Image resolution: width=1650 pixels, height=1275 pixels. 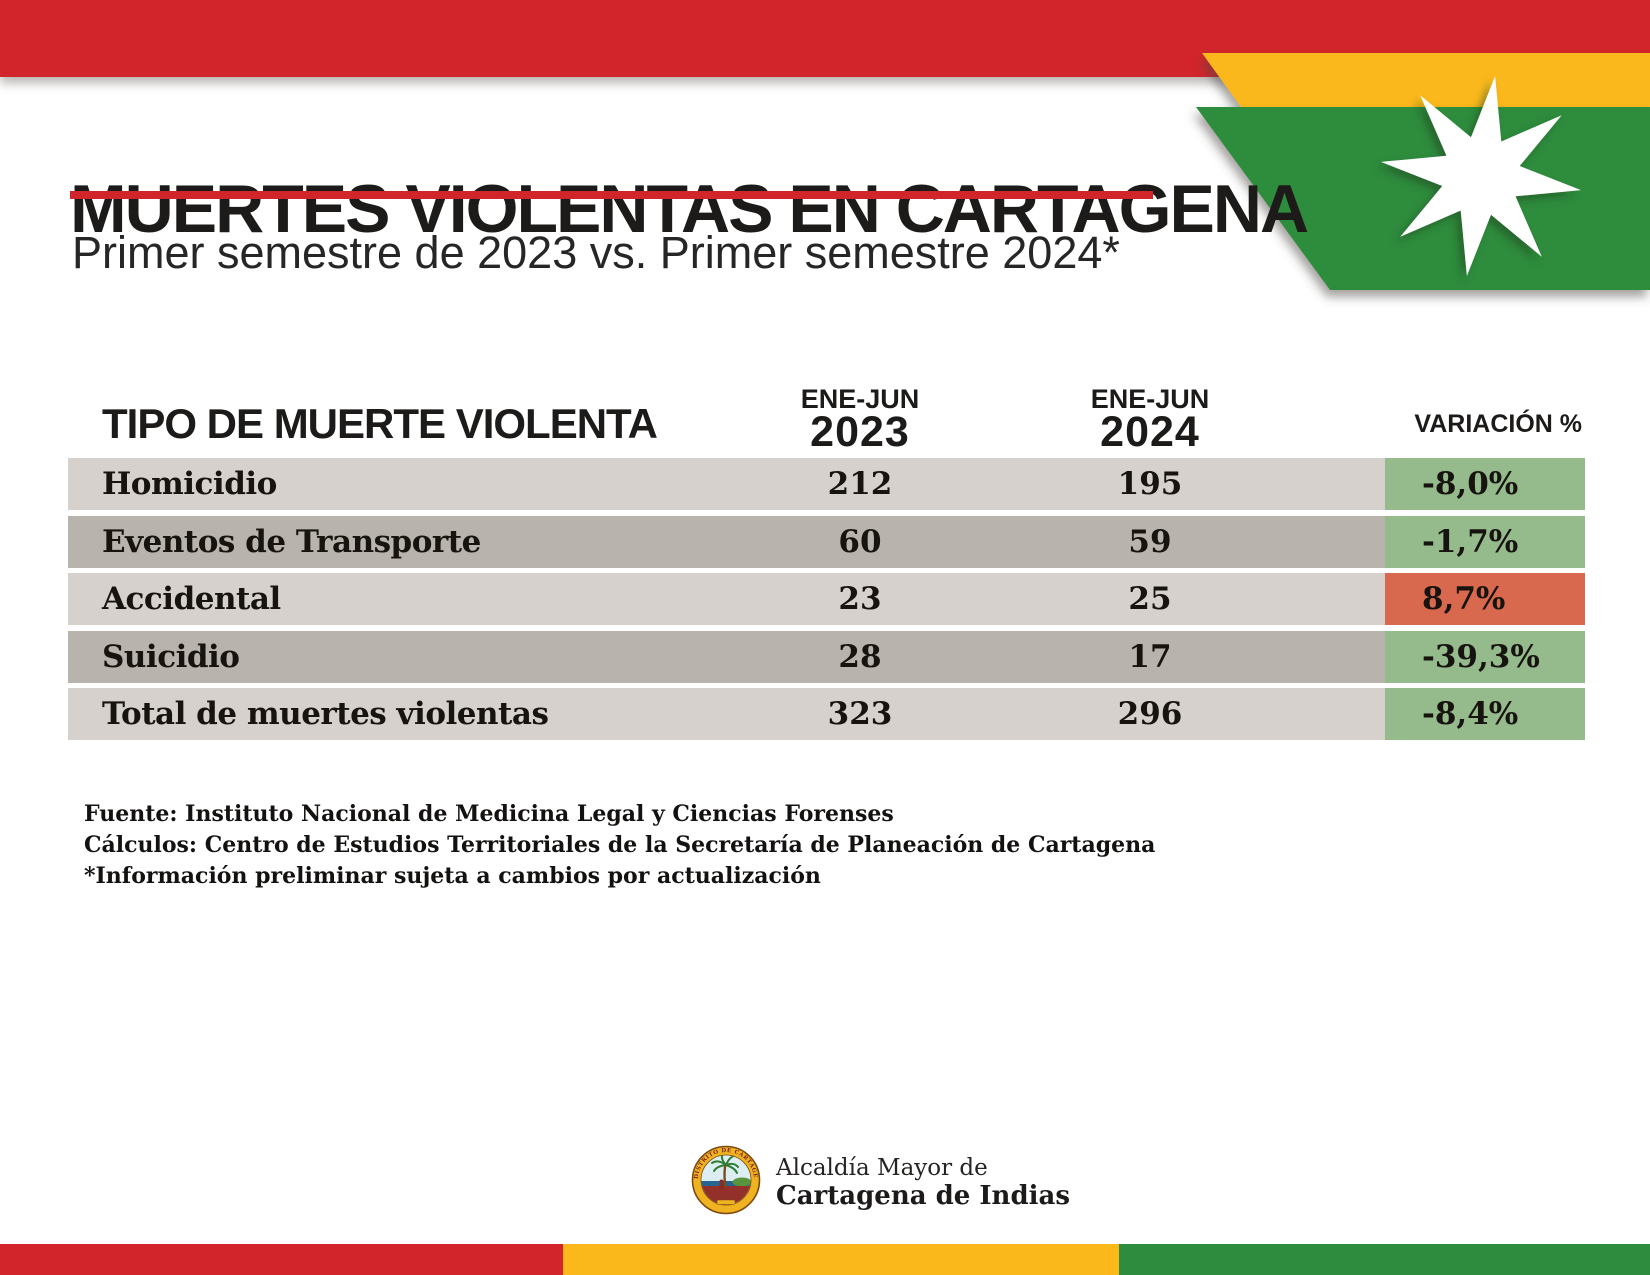 What do you see at coordinates (860, 484) in the screenshot?
I see `cell-2023: 212` at bounding box center [860, 484].